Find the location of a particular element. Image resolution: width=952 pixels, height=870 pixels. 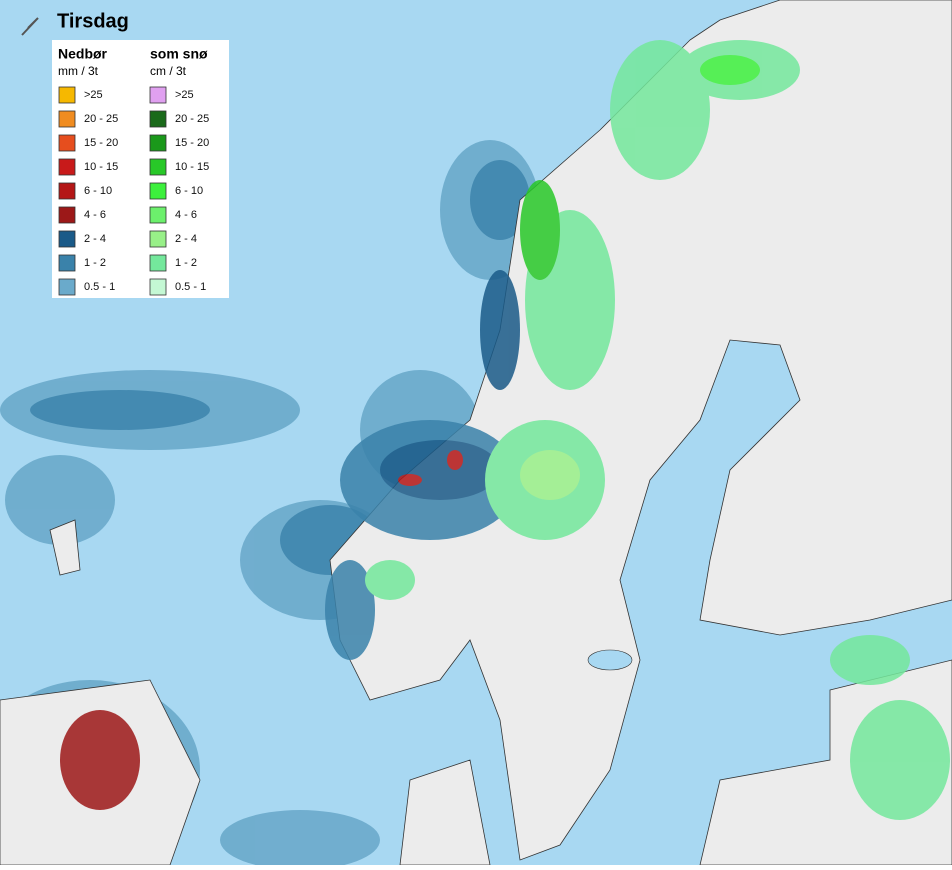

title-icon is located at coordinates (30, 26).